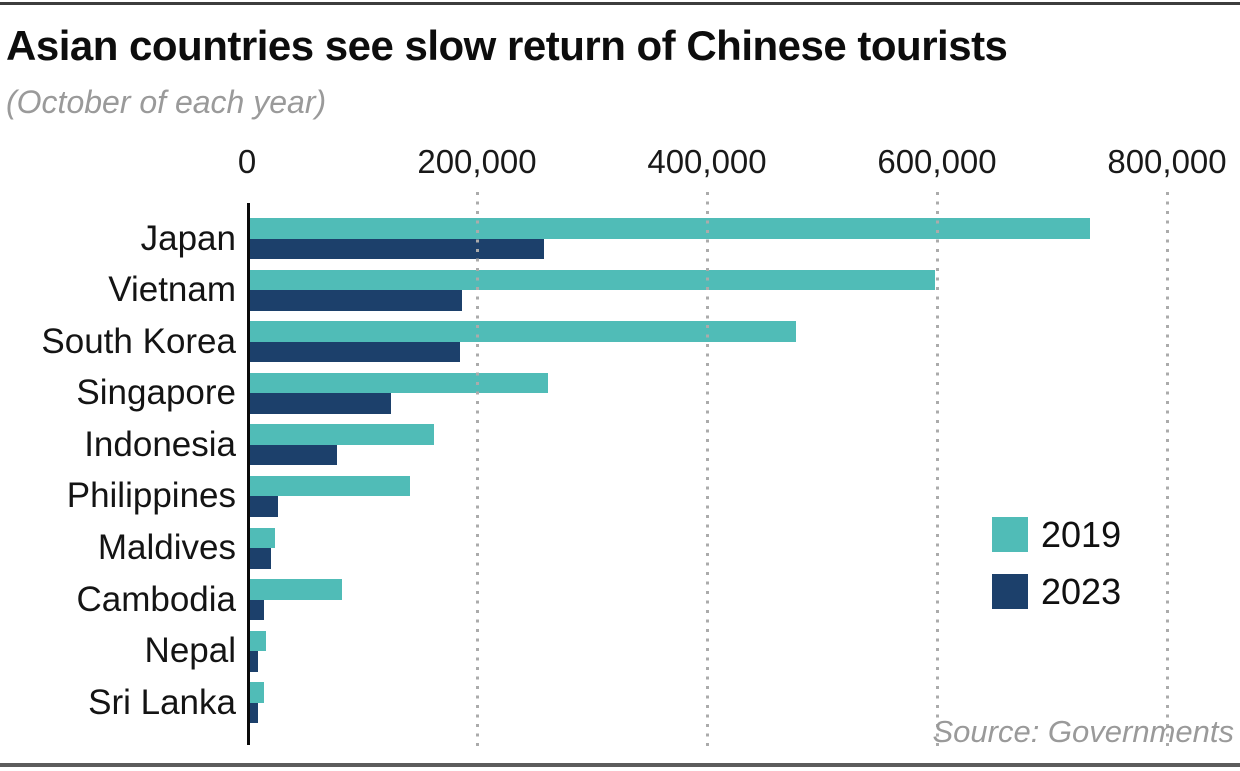 The height and width of the screenshot is (771, 1240). I want to click on category-label-maldives: Maldives, so click(166, 548).